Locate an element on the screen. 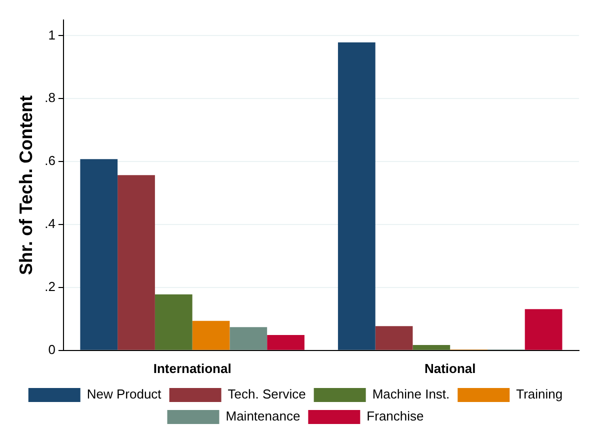 The width and height of the screenshot is (589, 438). y-tick-label: .4 is located at coordinates (50, 224).